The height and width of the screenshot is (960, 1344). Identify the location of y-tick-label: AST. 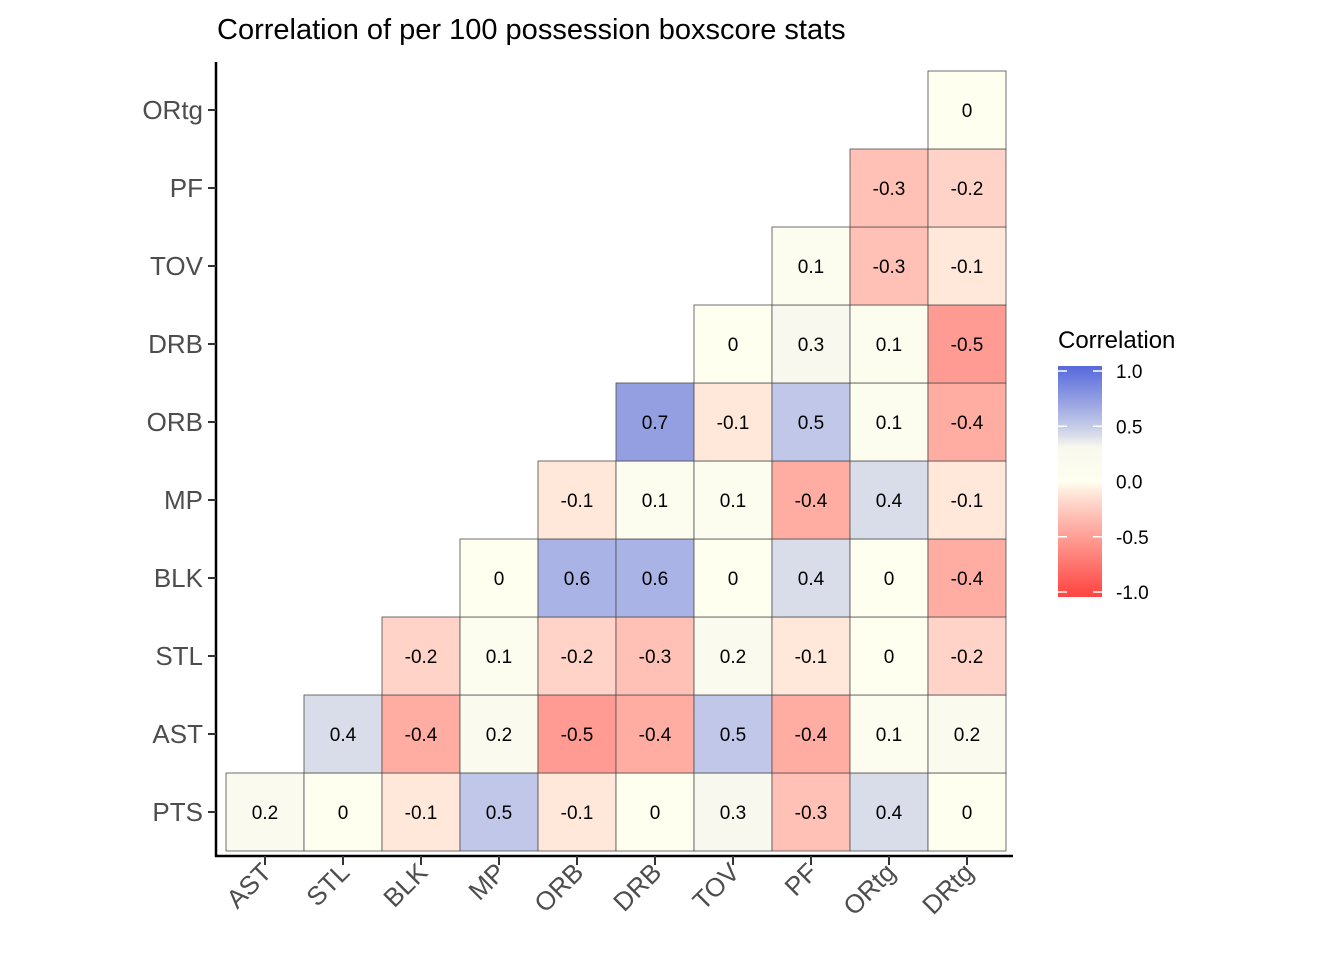
(177, 734).